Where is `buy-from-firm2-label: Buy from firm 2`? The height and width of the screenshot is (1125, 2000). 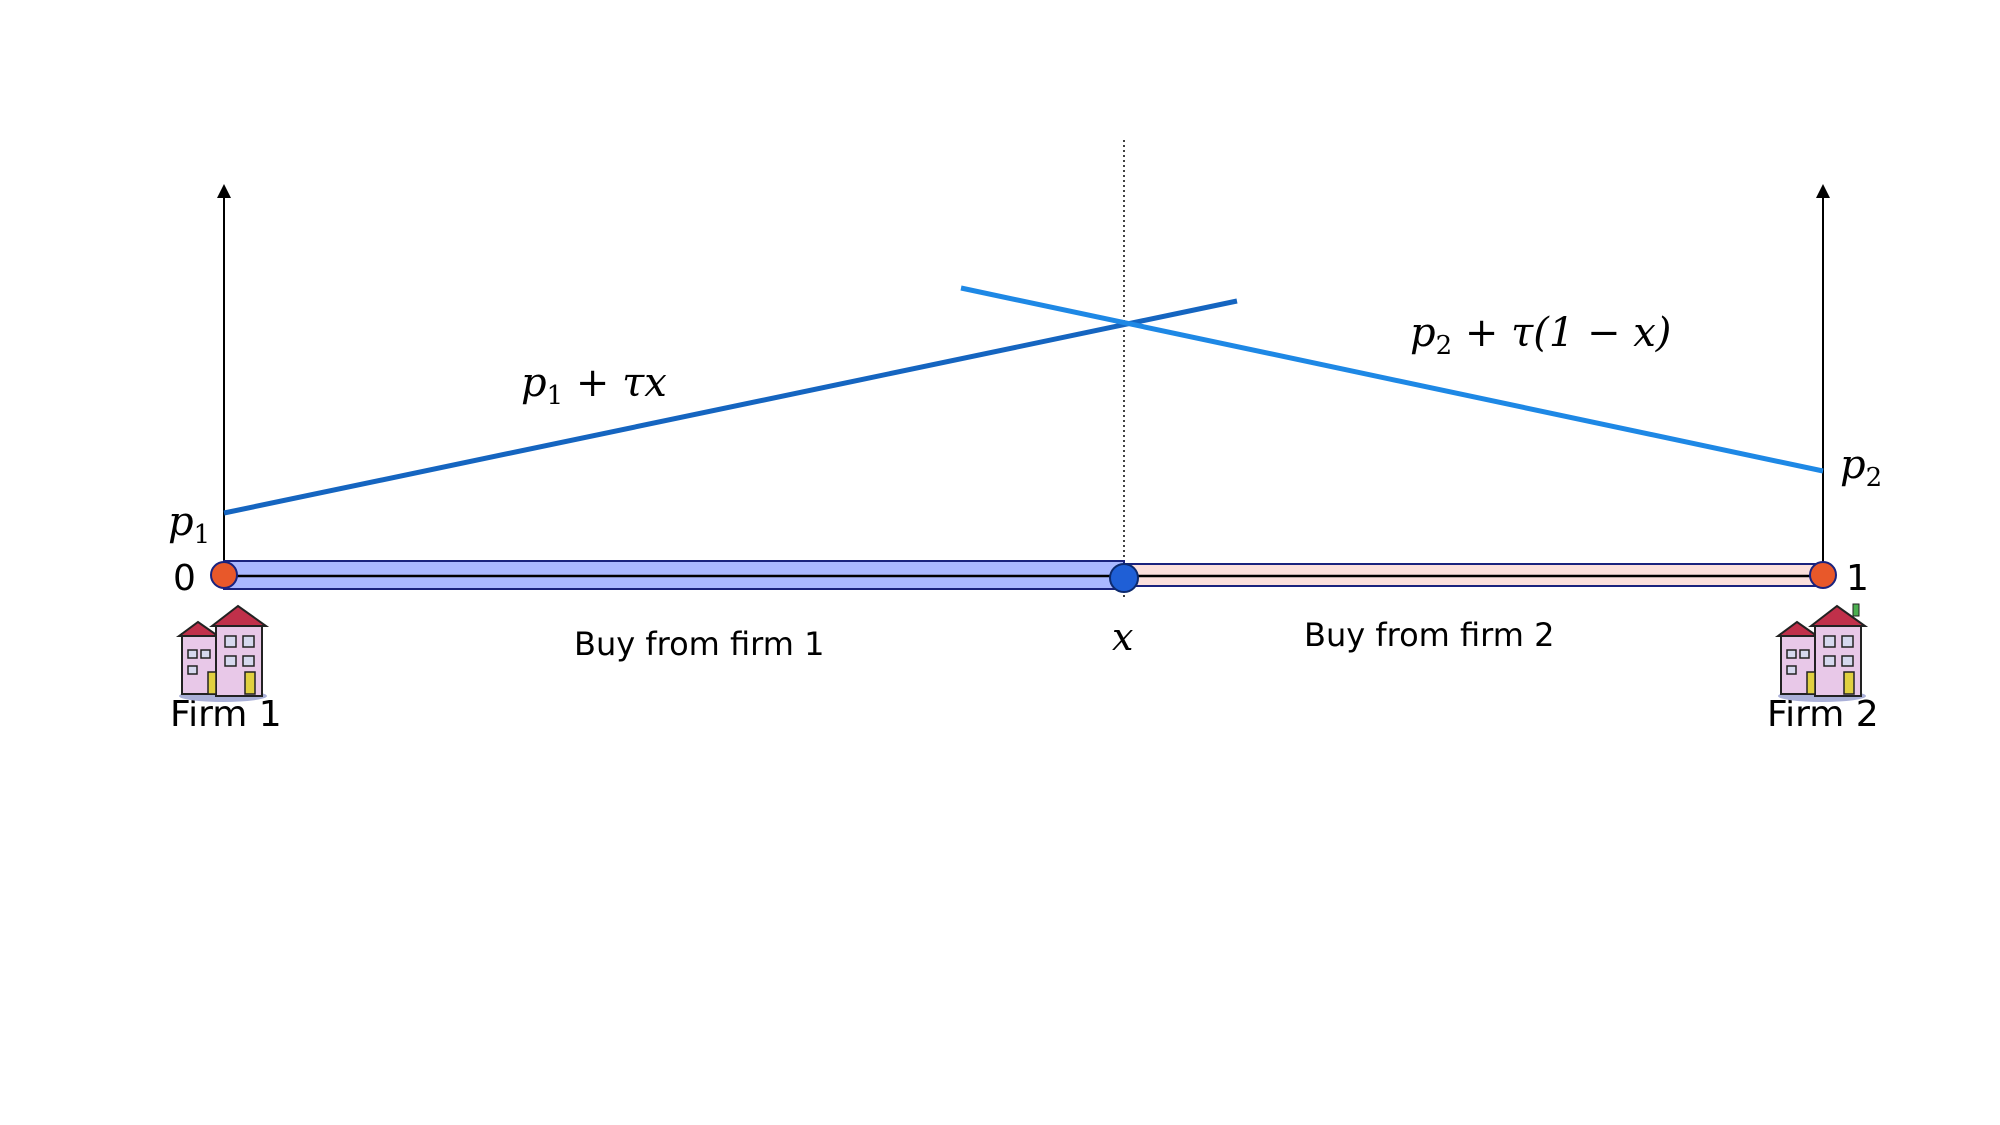
buy-from-firm2-label: Buy from firm 2 is located at coordinates (1429, 635).